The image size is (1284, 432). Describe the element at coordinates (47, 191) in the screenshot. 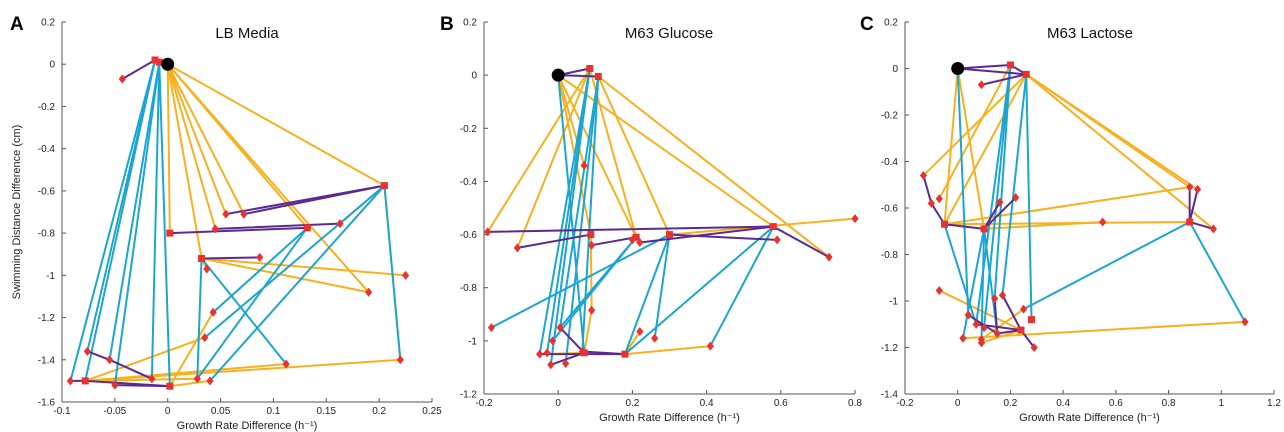

I see `y-tick-label: -0.6` at that location.